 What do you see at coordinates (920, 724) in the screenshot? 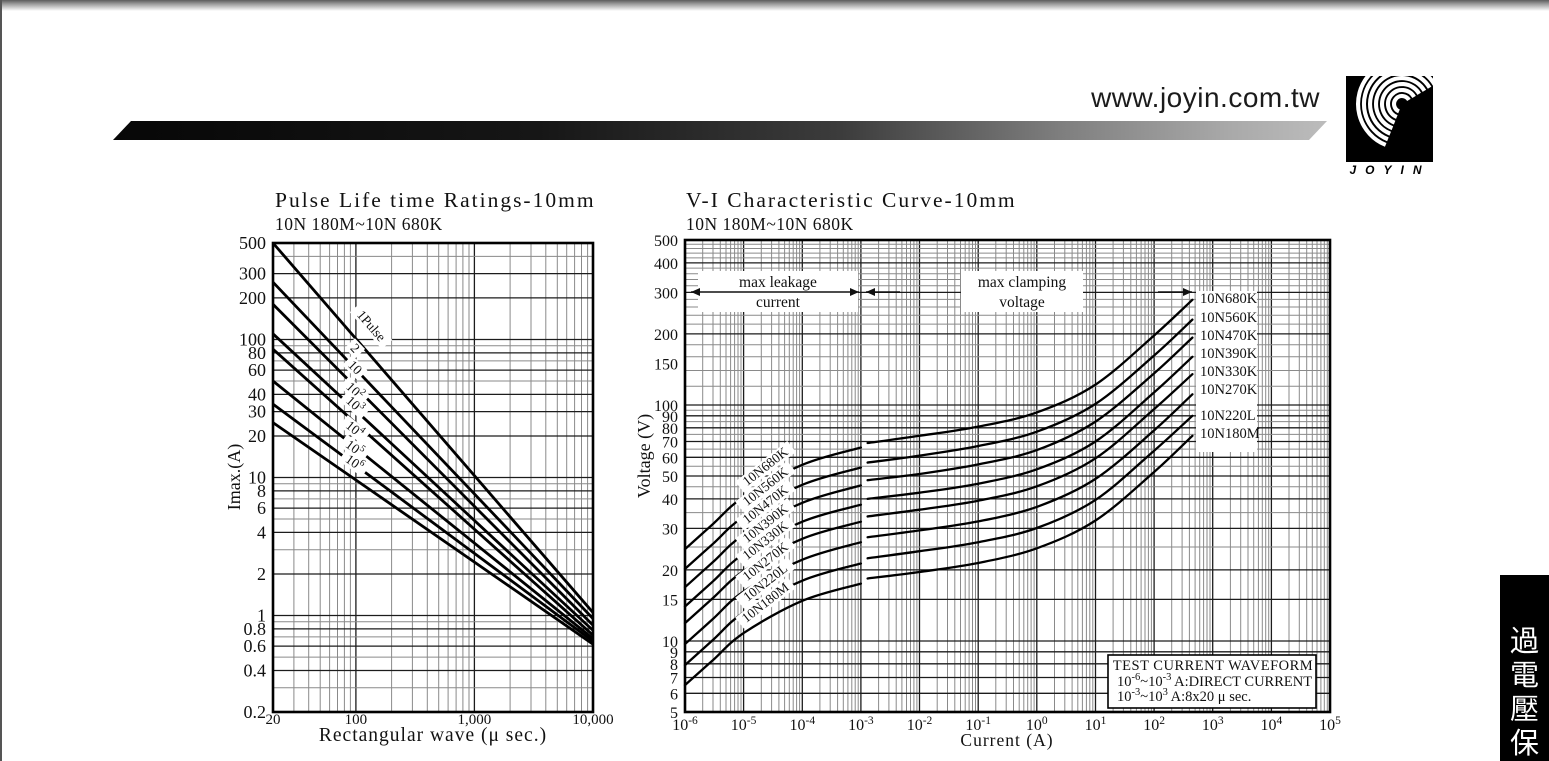
I see `x-tick-label: 10⁻²` at bounding box center [920, 724].